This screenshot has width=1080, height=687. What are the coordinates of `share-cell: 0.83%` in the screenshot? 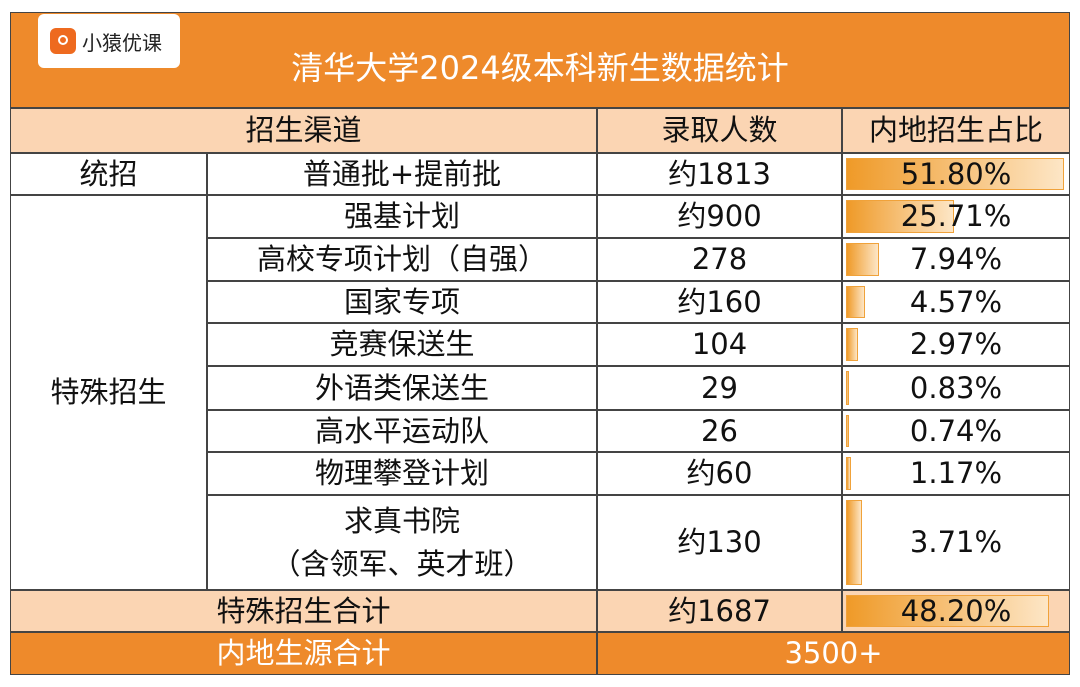 It's located at (956, 388).